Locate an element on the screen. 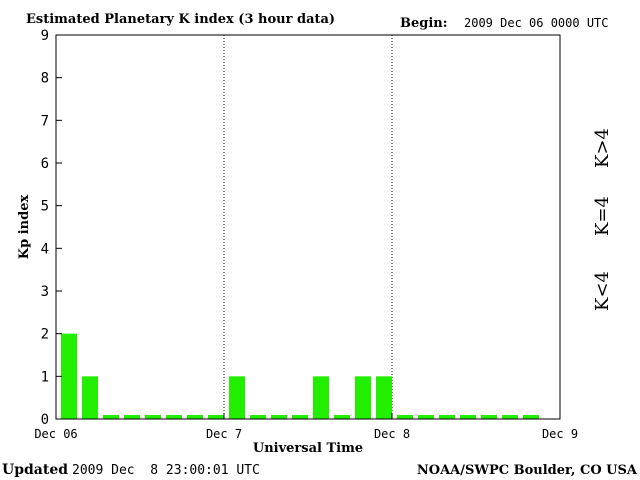 This screenshot has height=480, width=640. x-tick-label: Dec 9 is located at coordinates (560, 434).